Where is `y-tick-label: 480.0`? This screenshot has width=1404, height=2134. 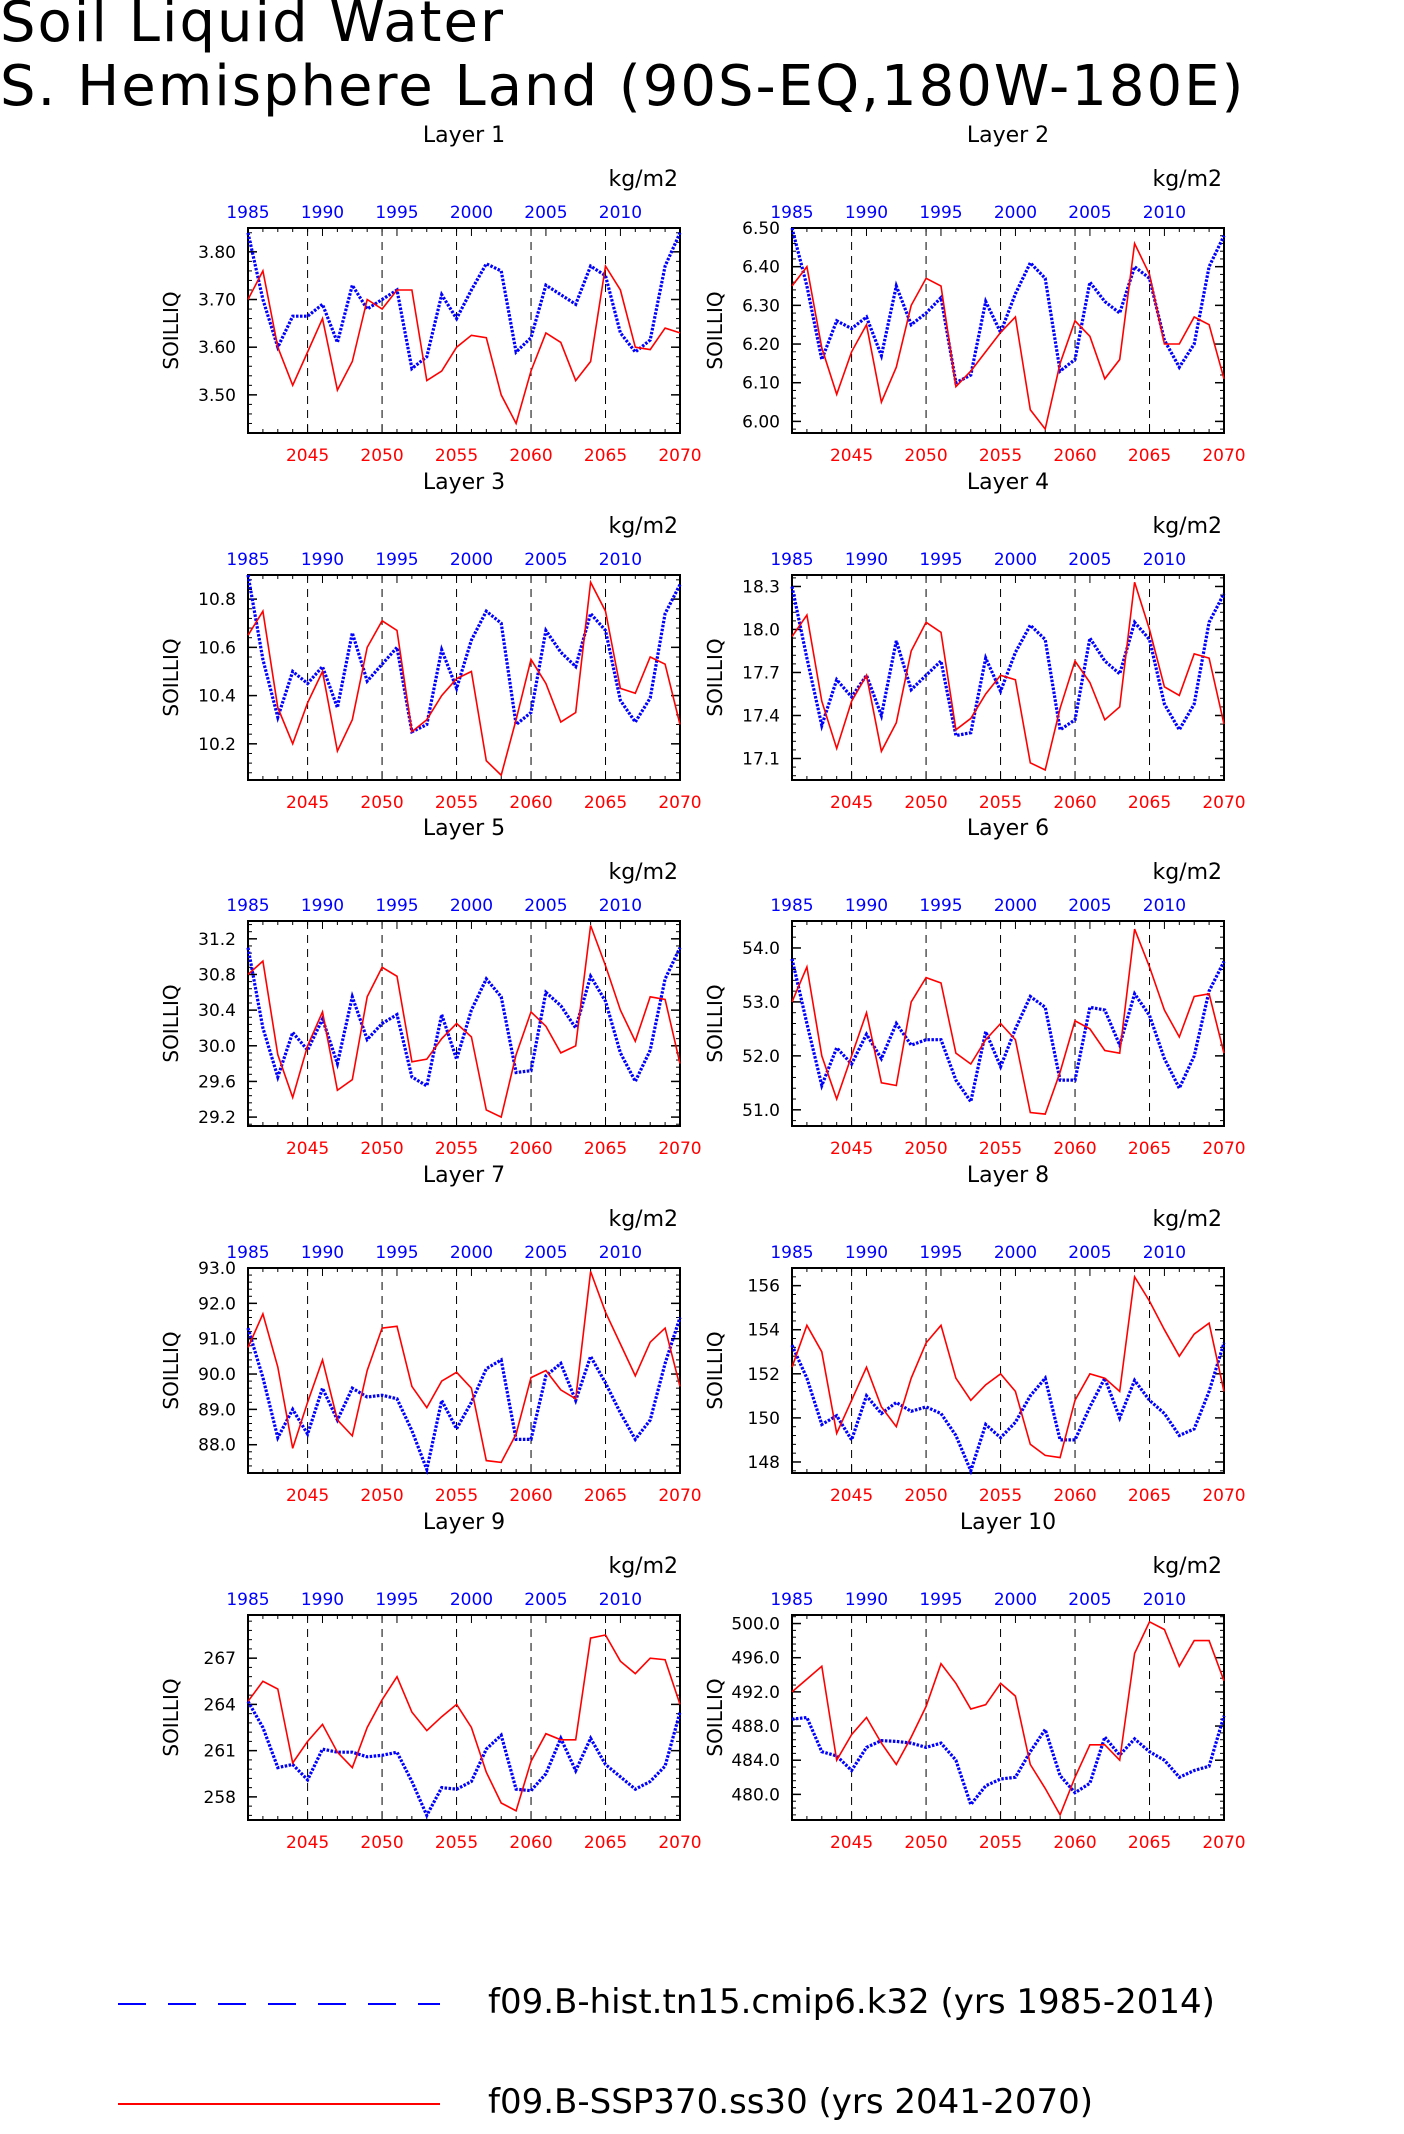 y-tick-label: 480.0 is located at coordinates (755, 1795).